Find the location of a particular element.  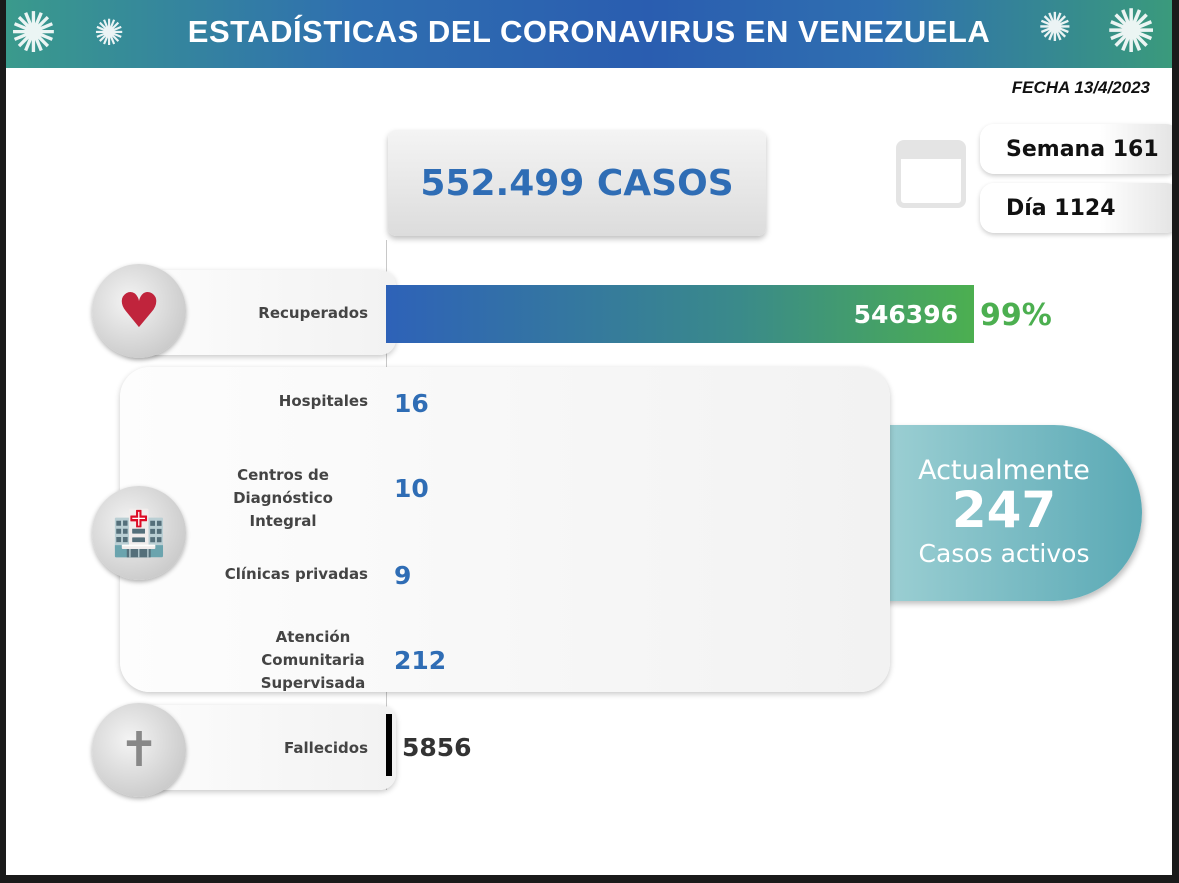

hospital-icon: 🏥 is located at coordinates (139, 533).